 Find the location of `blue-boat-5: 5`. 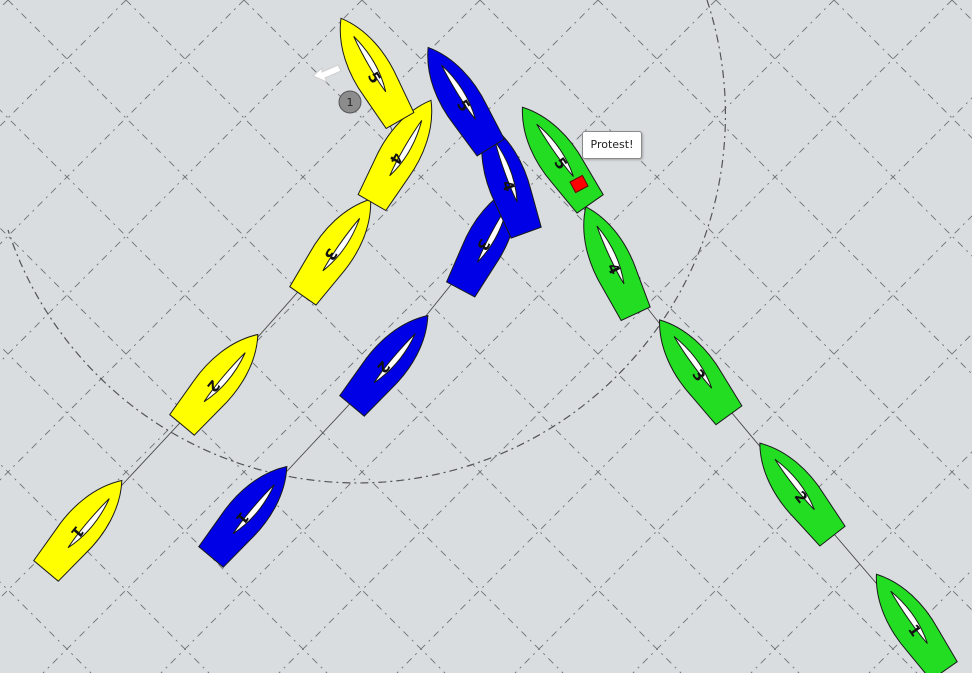

blue-boat-5: 5 is located at coordinates (459, 97).